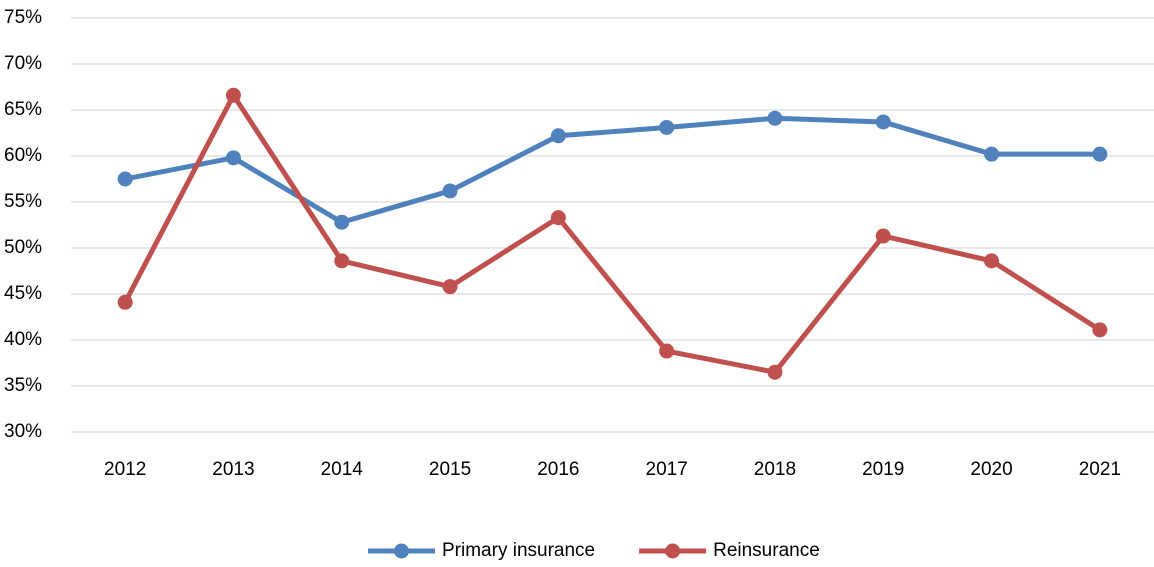  Describe the element at coordinates (23, 293) in the screenshot. I see `y-tick-label: 45%` at that location.